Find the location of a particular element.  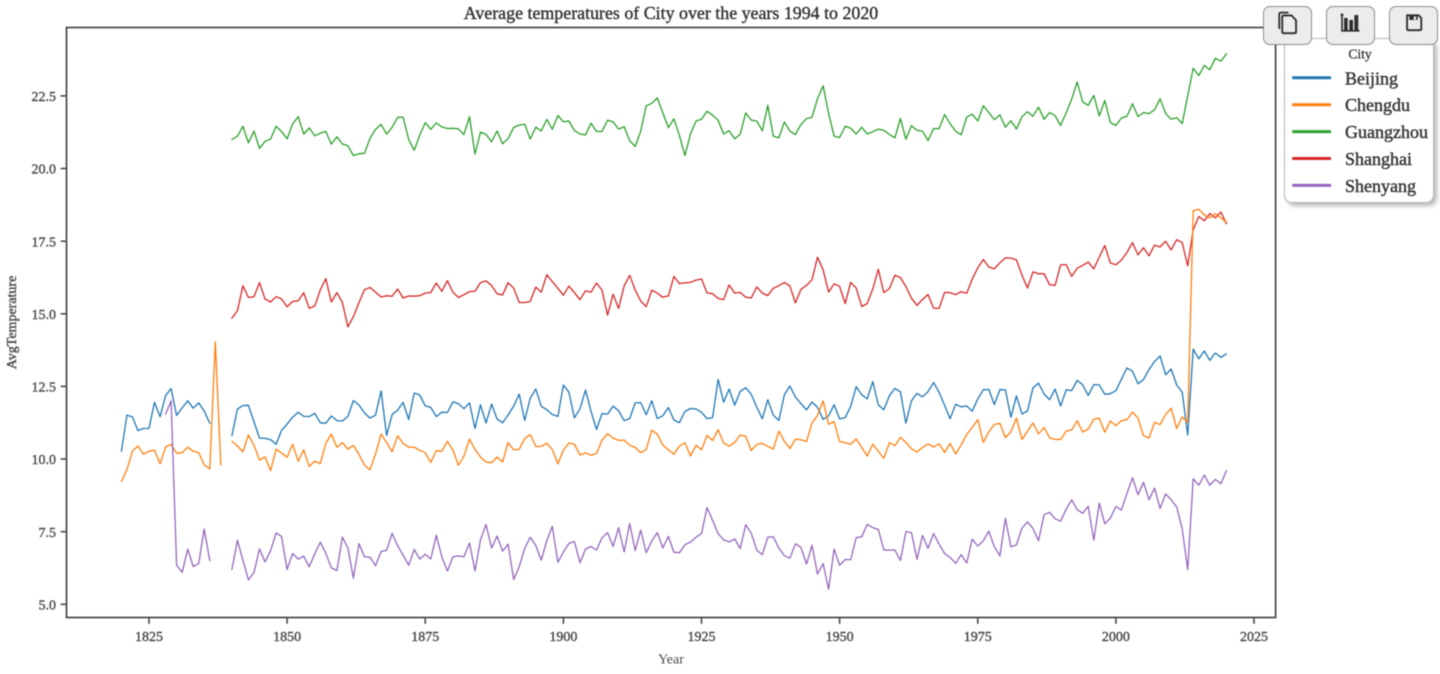

svg-text: AvgTemperature is located at coordinates (12, 323).